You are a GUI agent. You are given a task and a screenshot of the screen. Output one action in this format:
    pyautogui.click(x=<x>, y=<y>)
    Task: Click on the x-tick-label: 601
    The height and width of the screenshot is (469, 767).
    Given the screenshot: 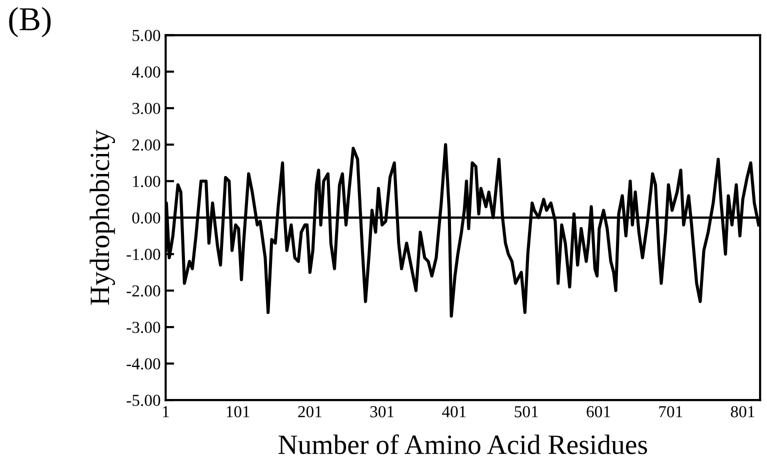 What is the action you would take?
    pyautogui.click(x=598, y=412)
    